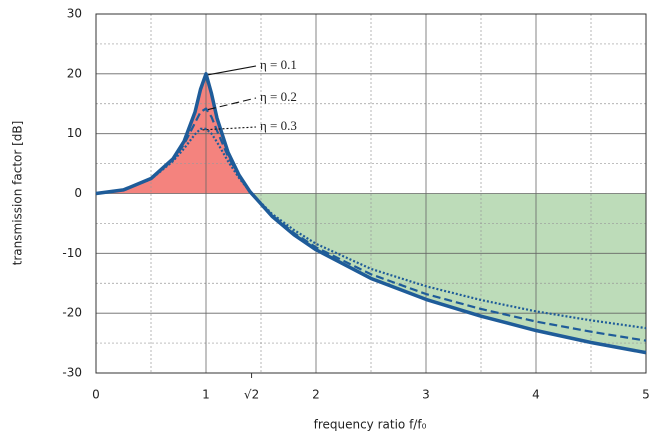 This screenshot has width=659, height=442. I want to click on x-tick-label: √2, so click(251, 395).